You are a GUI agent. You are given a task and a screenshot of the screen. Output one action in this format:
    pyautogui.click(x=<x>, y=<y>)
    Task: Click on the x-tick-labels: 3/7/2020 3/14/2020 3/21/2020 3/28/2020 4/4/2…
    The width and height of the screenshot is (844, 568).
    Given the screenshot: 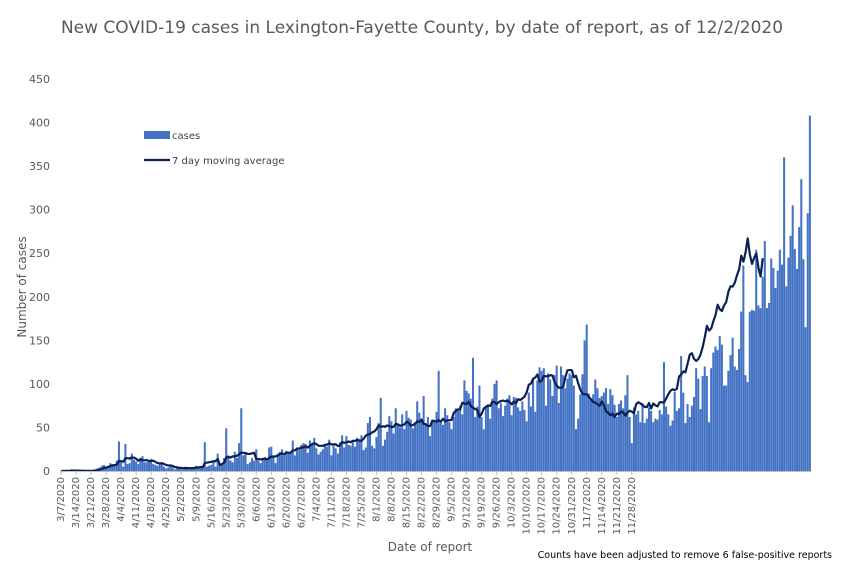 What is the action you would take?
    pyautogui.click(x=347, y=503)
    